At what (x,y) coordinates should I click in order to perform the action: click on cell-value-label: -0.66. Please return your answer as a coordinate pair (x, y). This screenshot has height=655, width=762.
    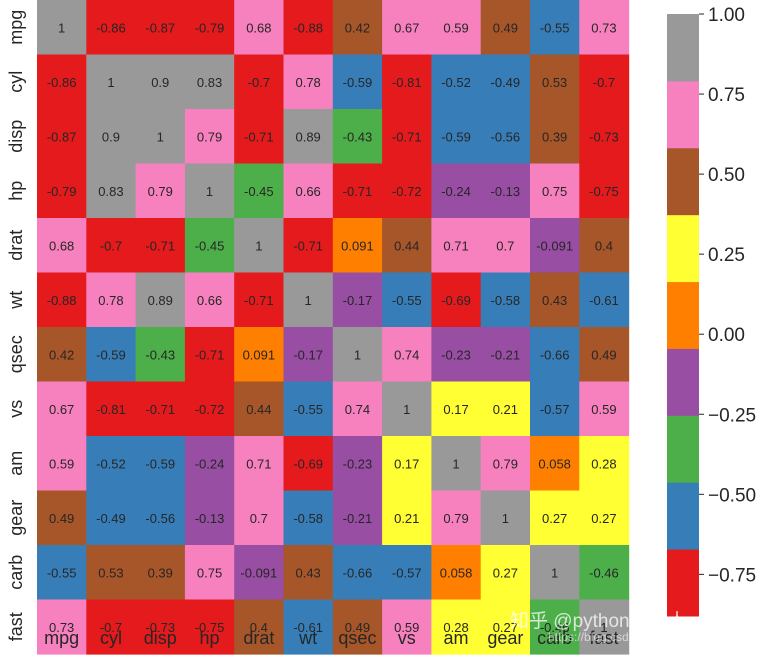
    Looking at the image, I should click on (358, 572).